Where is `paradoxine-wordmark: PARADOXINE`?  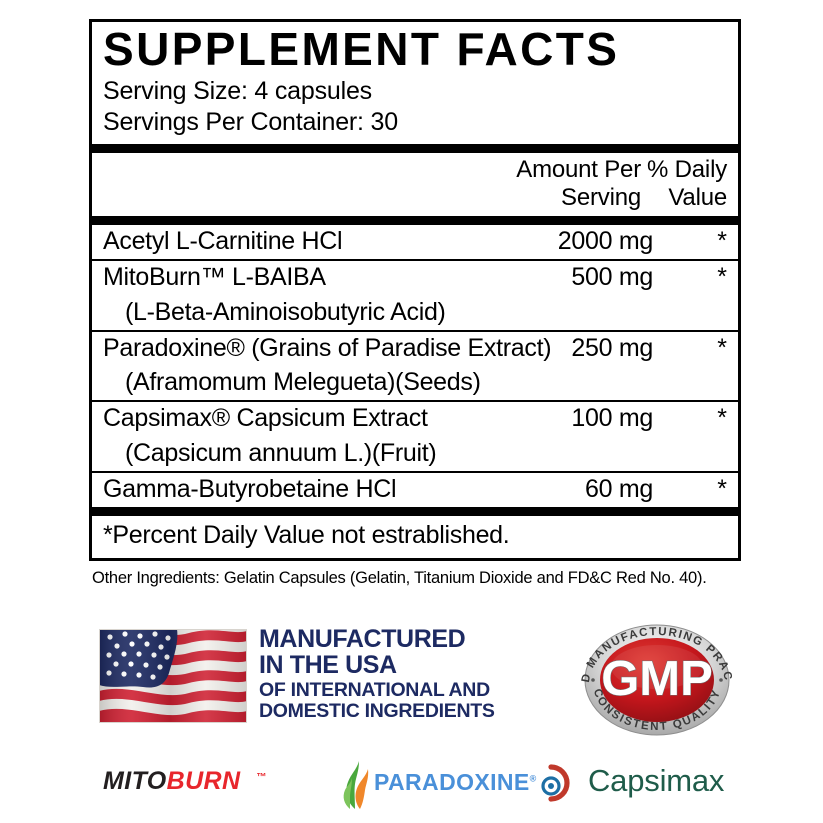 paradoxine-wordmark: PARADOXINE is located at coordinates (452, 782).